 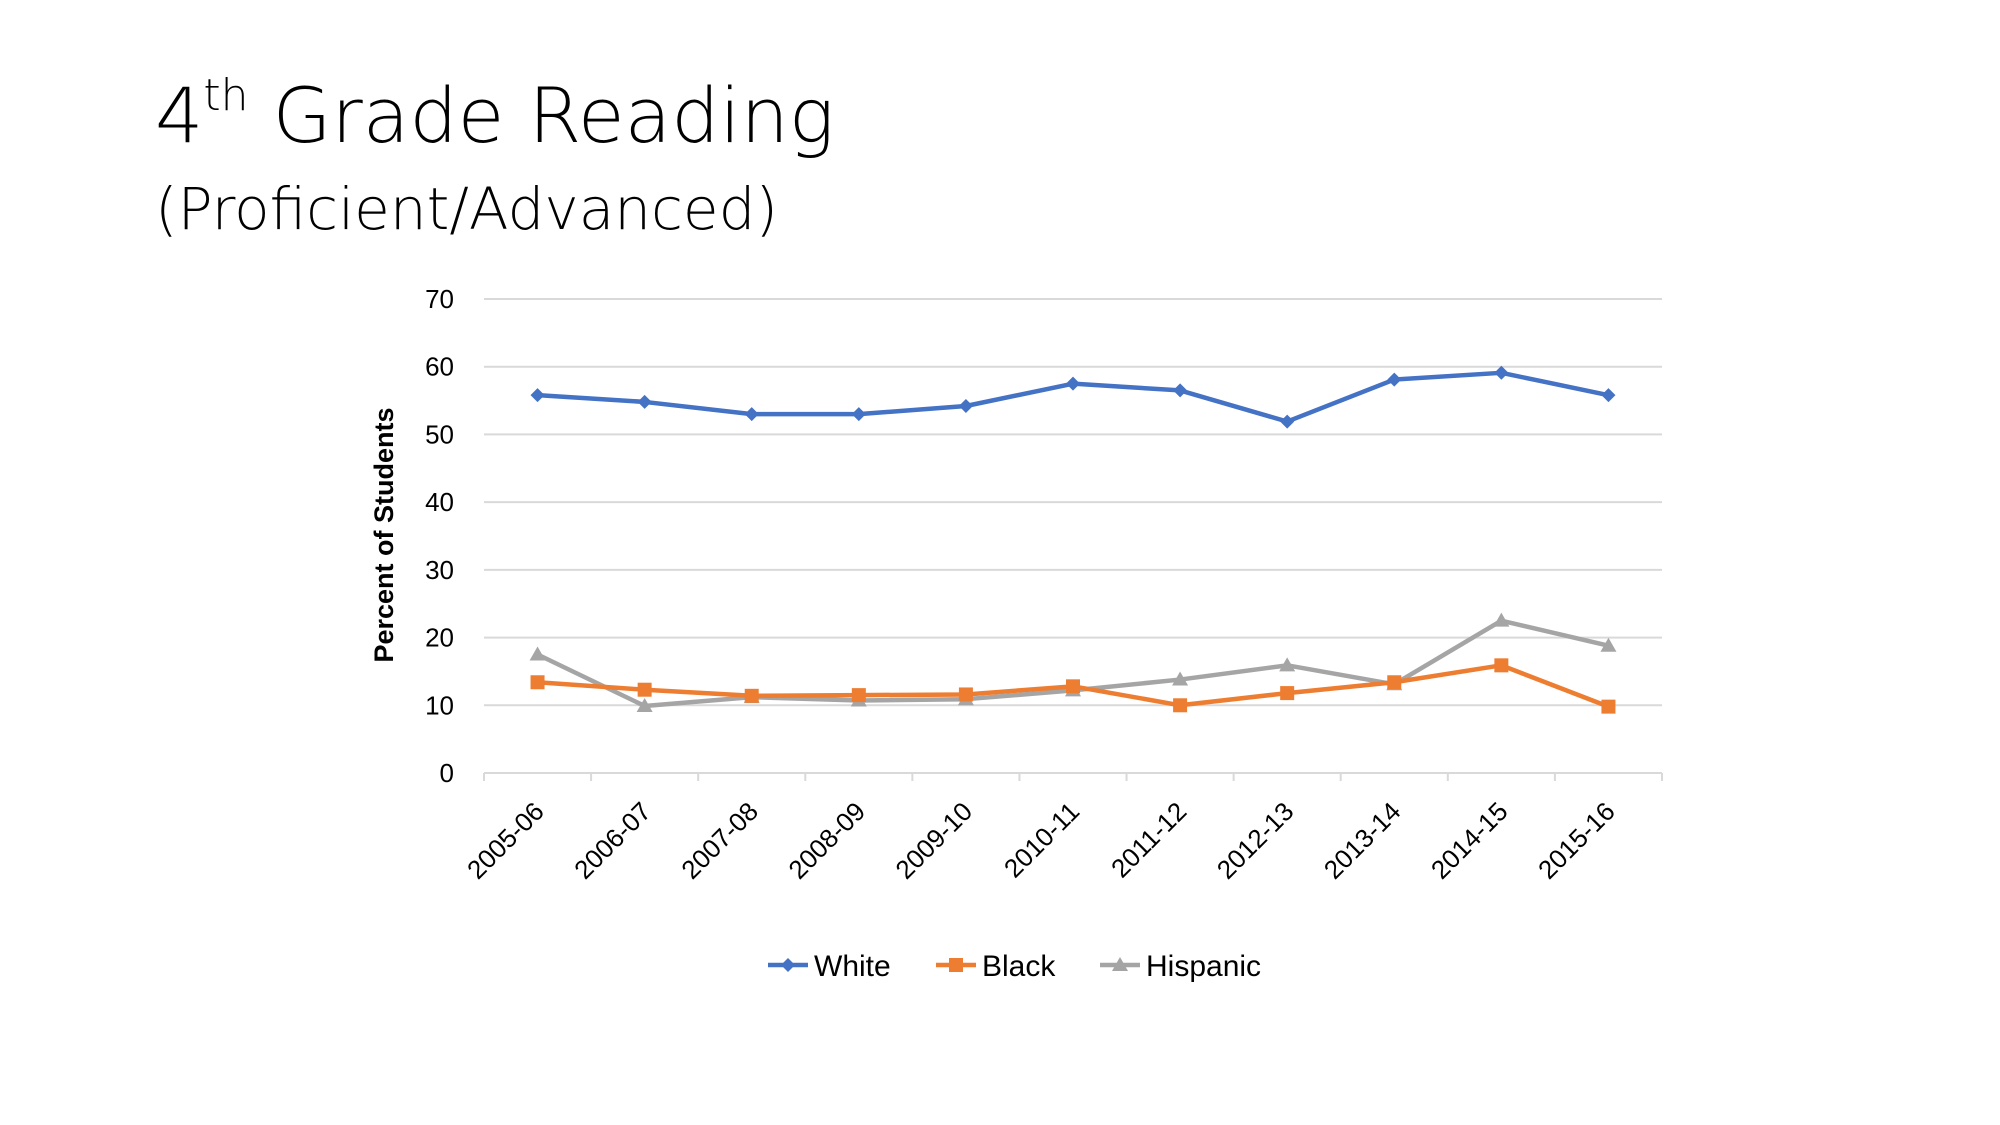 What do you see at coordinates (1073, 397) in the screenshot?
I see `series-white` at bounding box center [1073, 397].